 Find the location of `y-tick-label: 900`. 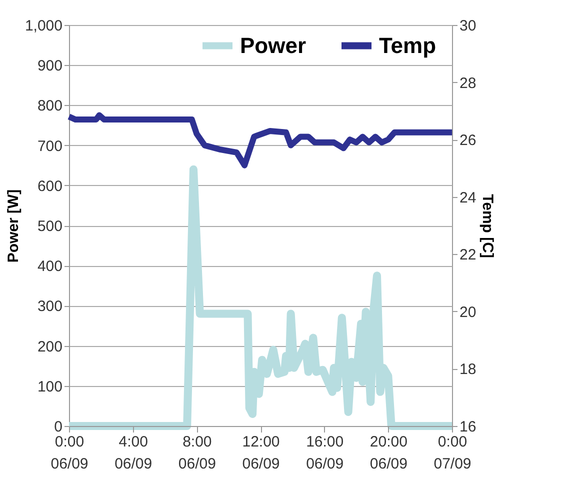

y-tick-label: 900 is located at coordinates (49, 66).